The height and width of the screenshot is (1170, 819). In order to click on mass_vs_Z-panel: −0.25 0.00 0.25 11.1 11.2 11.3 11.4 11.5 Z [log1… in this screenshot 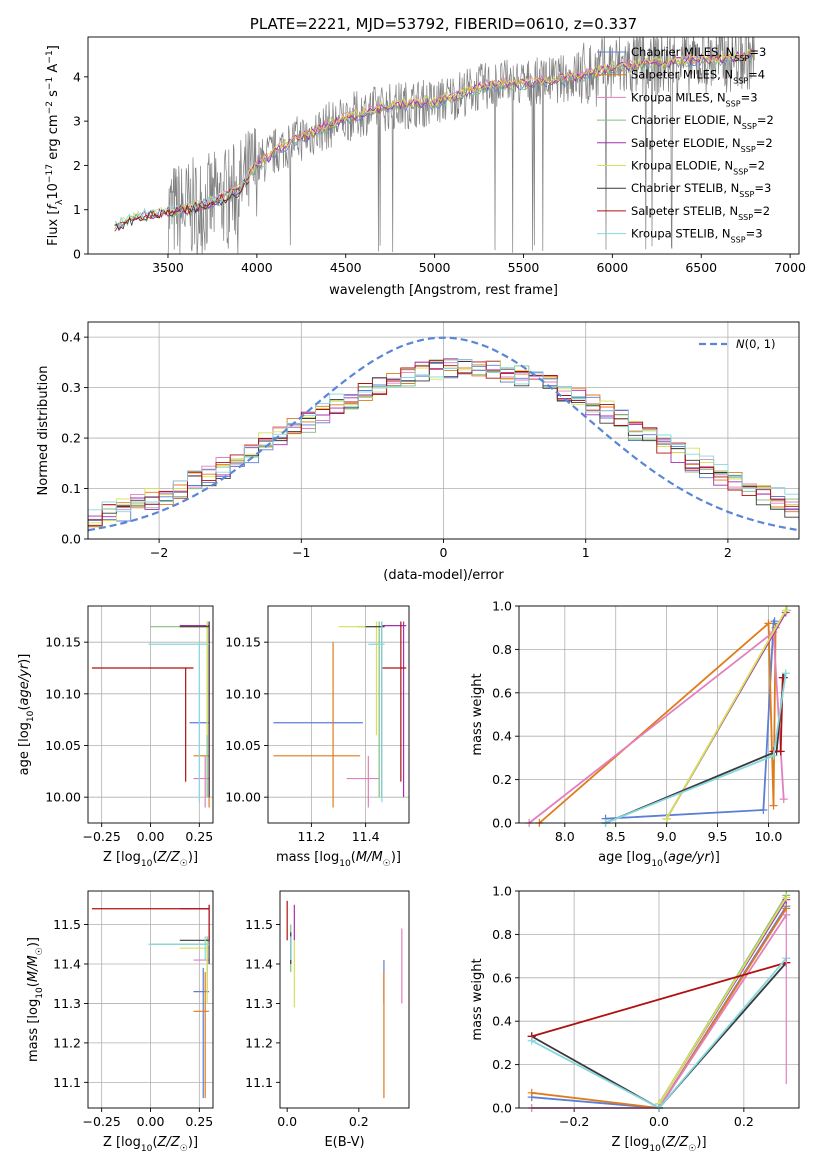, I will do `click(120, 1022)`.